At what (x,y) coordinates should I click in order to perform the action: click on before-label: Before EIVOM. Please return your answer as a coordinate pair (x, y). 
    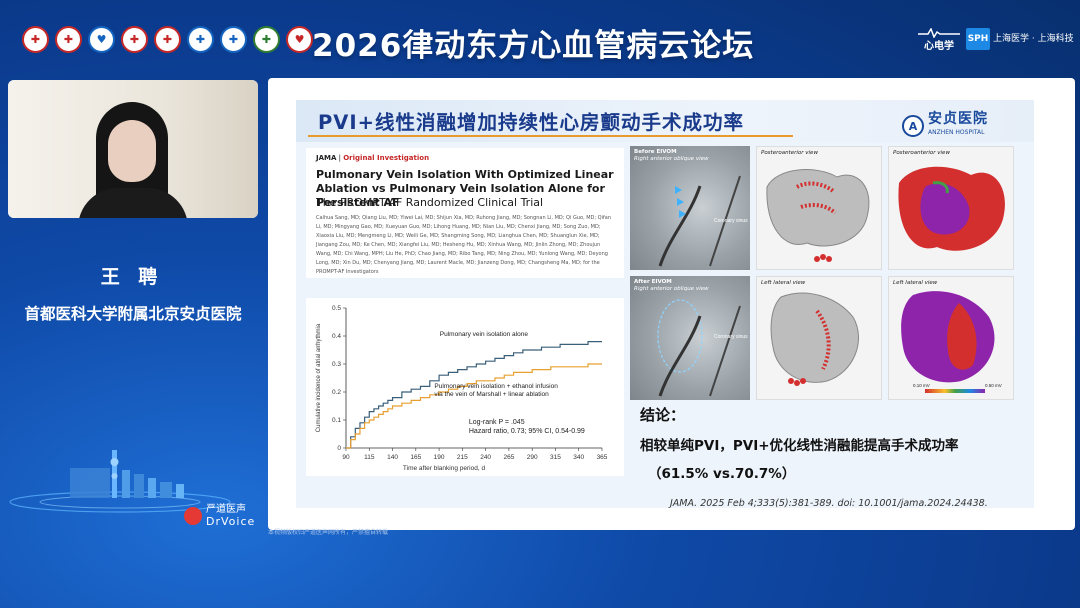
    Looking at the image, I should click on (655, 152).